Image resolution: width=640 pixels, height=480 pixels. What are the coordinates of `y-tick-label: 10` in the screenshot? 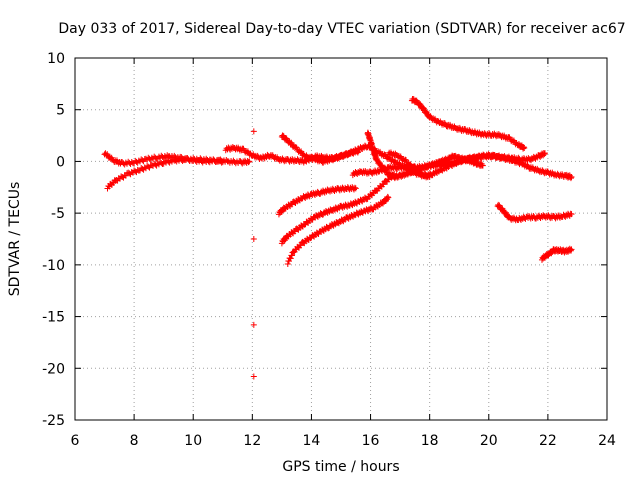 It's located at (56, 59).